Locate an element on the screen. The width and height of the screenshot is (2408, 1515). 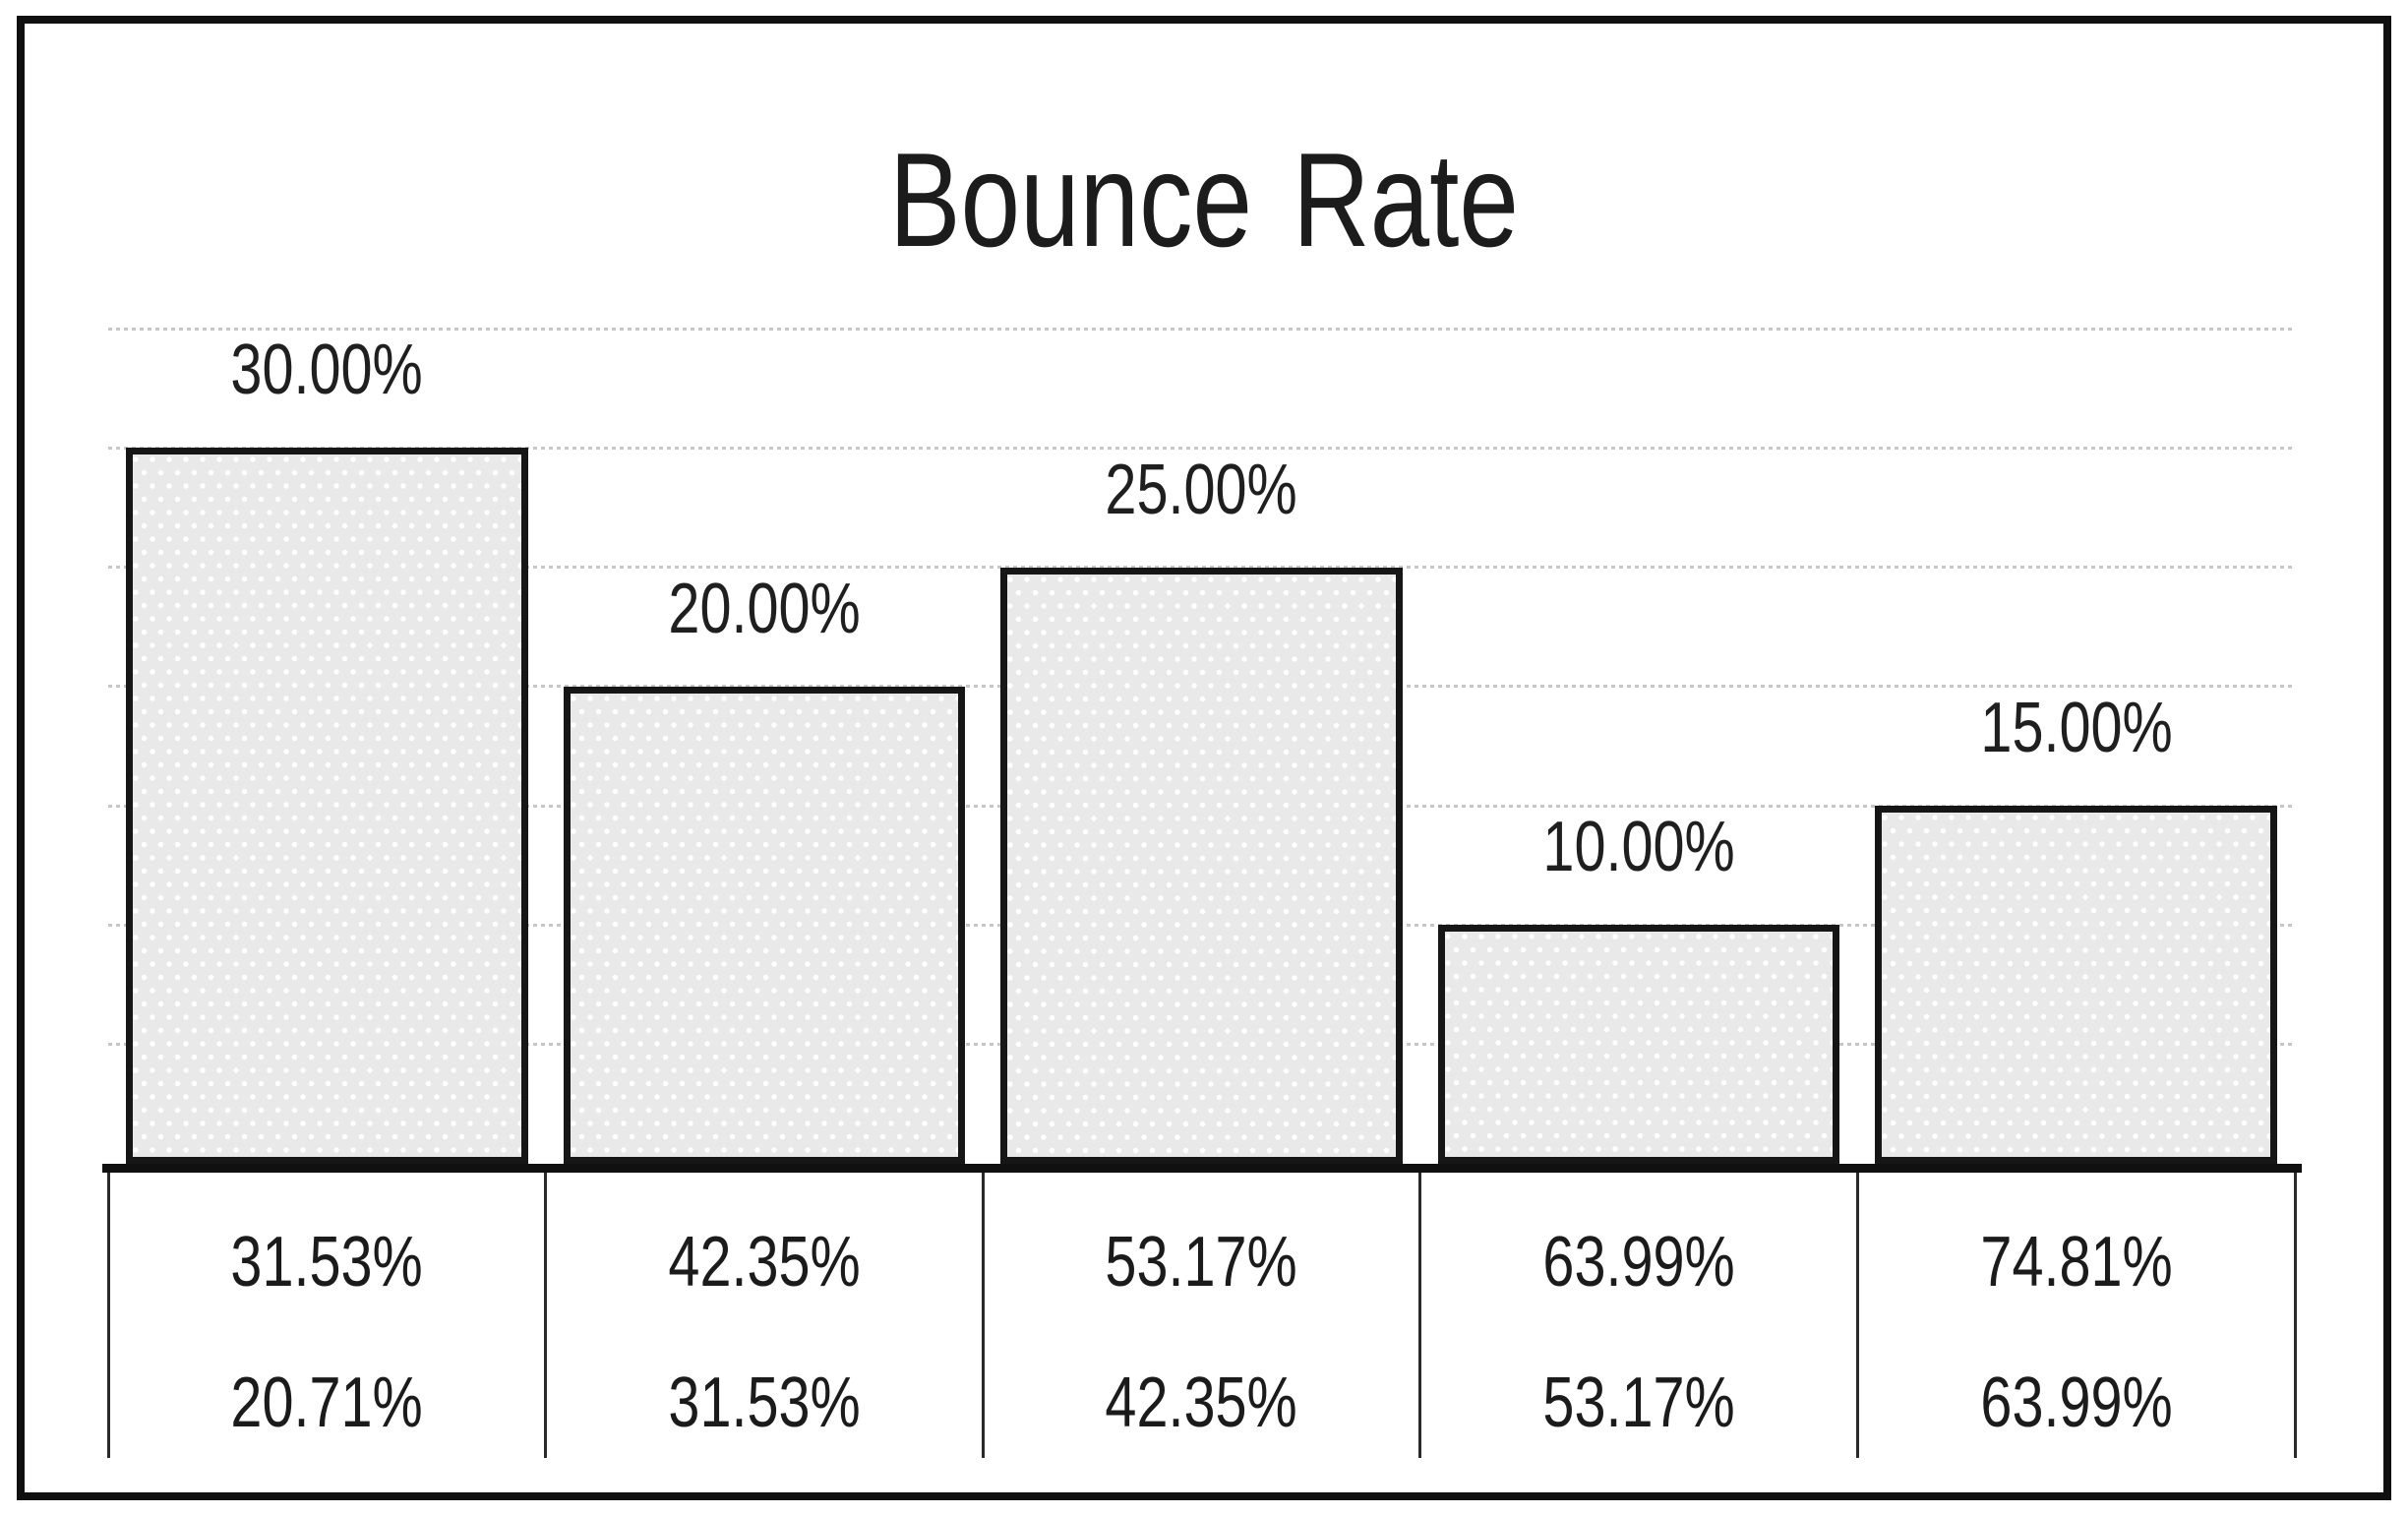
table-cell-text: 20.71% is located at coordinates (326, 1403).